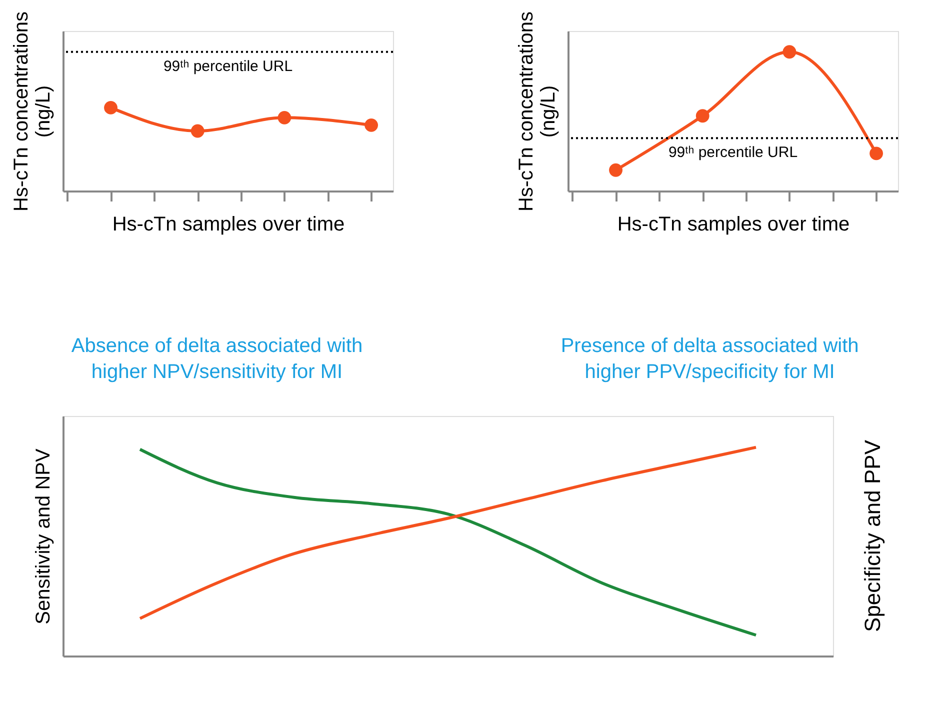 This screenshot has width=946, height=728. What do you see at coordinates (709, 359) in the screenshot?
I see `text: Presence of delta associated with higher PPV/specificity for MI` at bounding box center [709, 359].